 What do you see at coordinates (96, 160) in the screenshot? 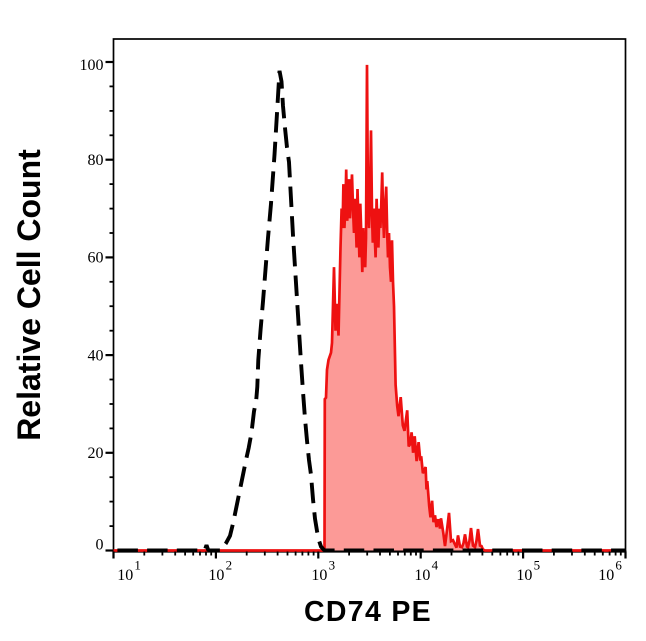
I see `svg-text: 80` at bounding box center [96, 160].